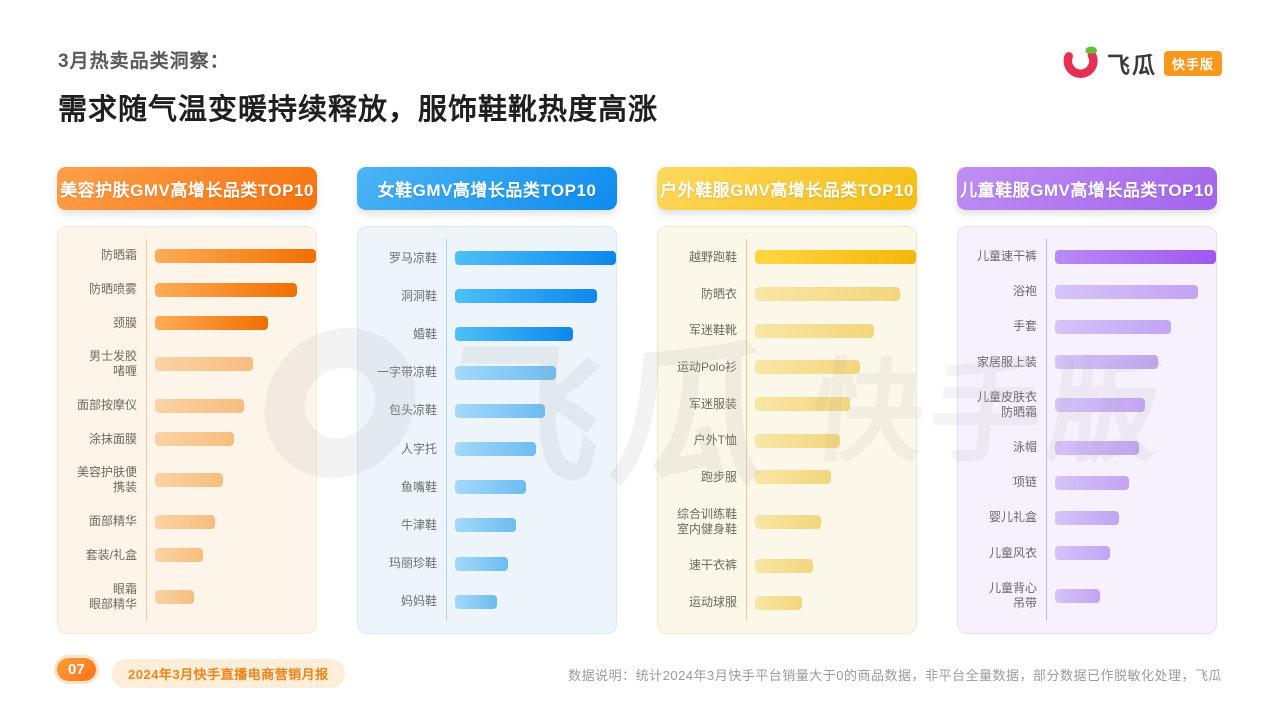  I want to click on bar-row: 越野跑鞋, so click(787, 257).